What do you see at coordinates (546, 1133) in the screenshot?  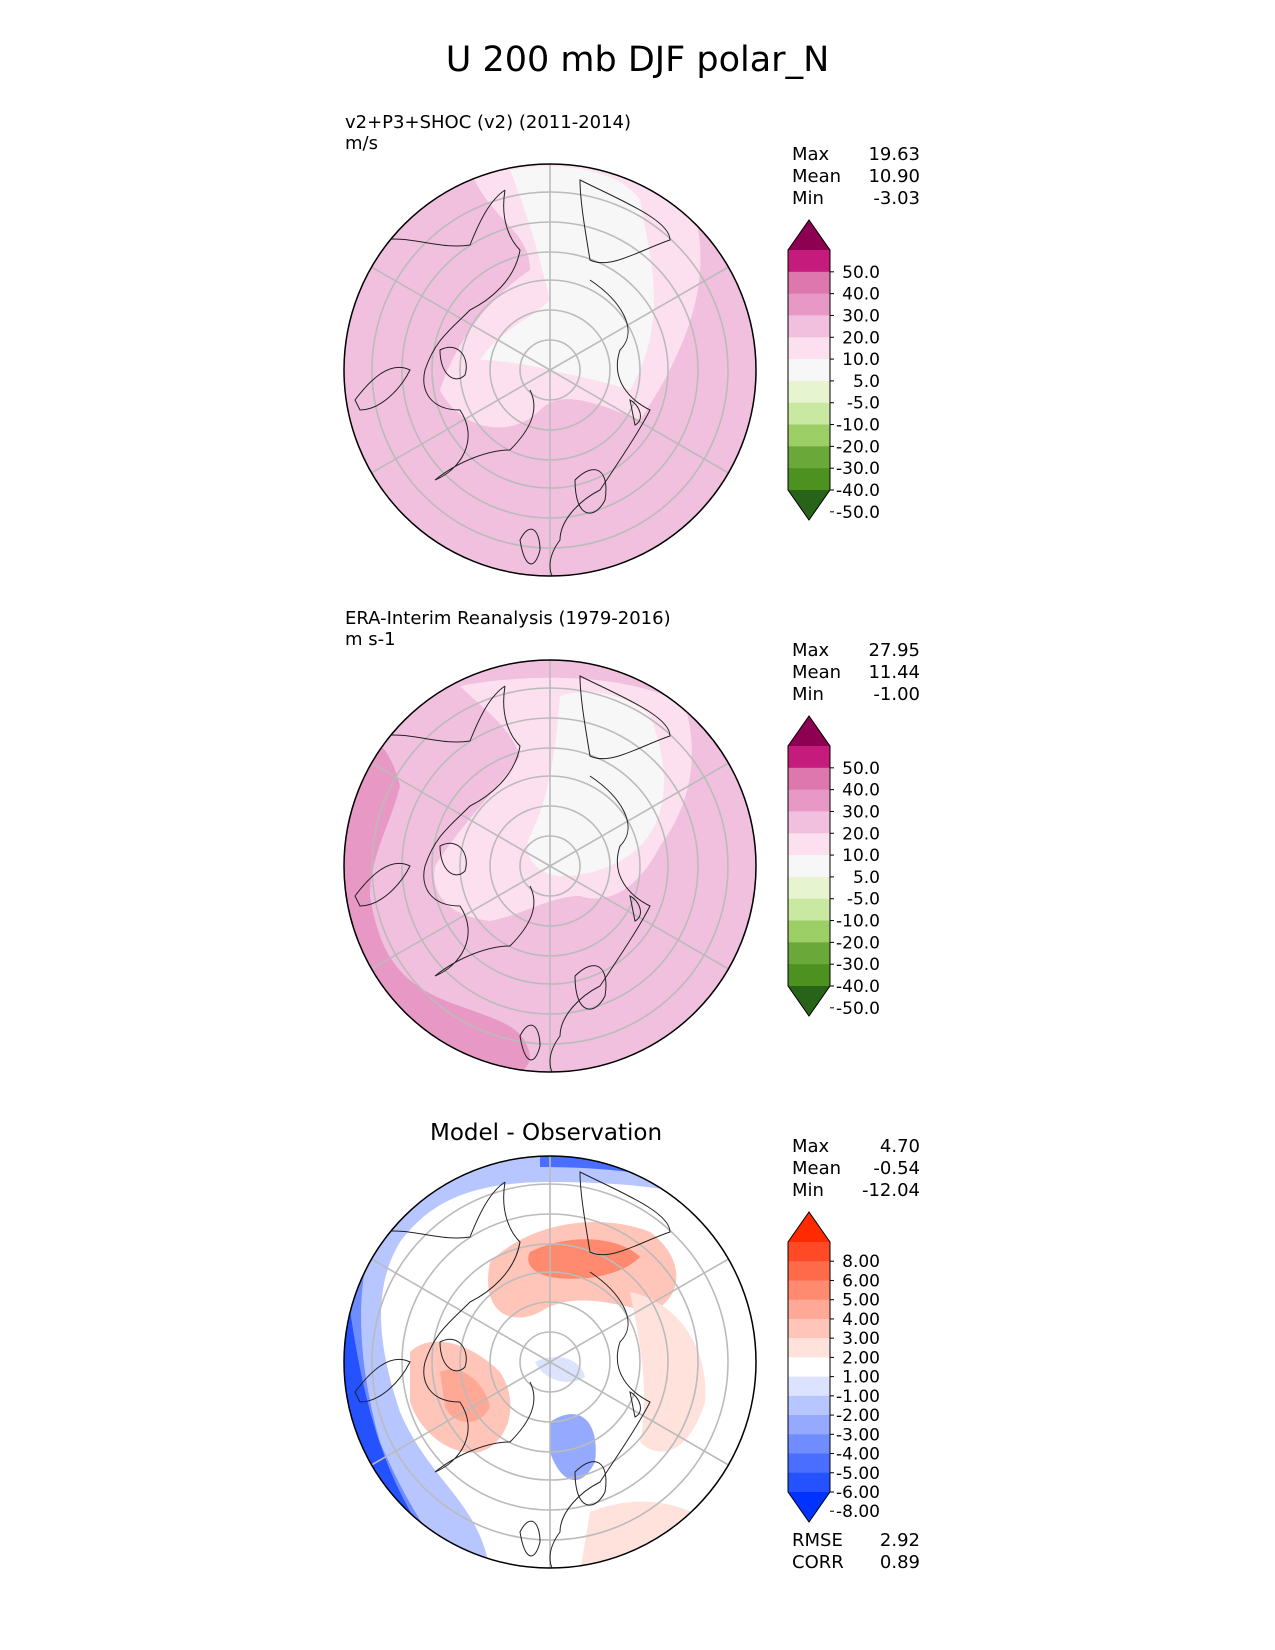 I see `panel-diff-title: Model - Observation` at bounding box center [546, 1133].